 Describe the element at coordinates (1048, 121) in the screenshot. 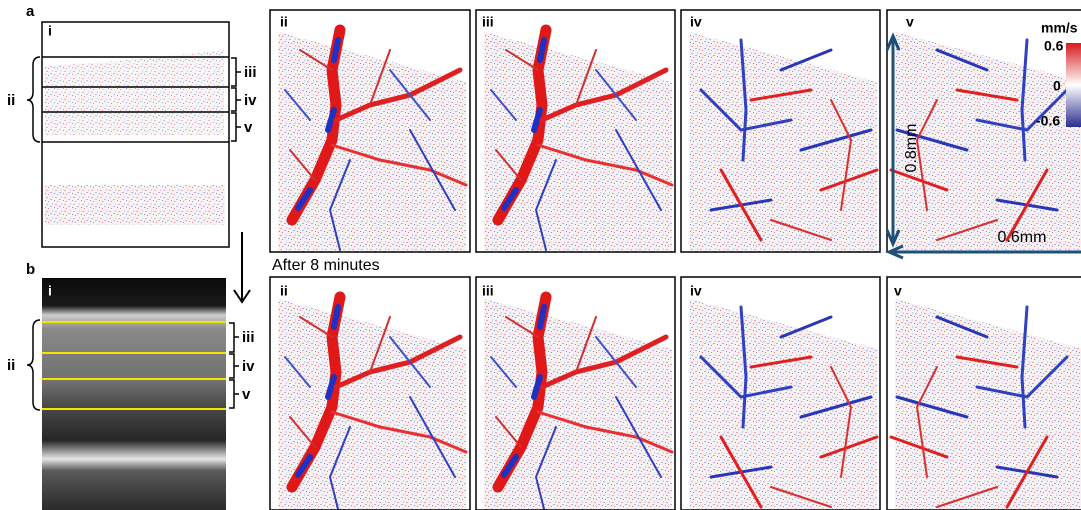

I see `colorbar-tick: -0.6` at that location.